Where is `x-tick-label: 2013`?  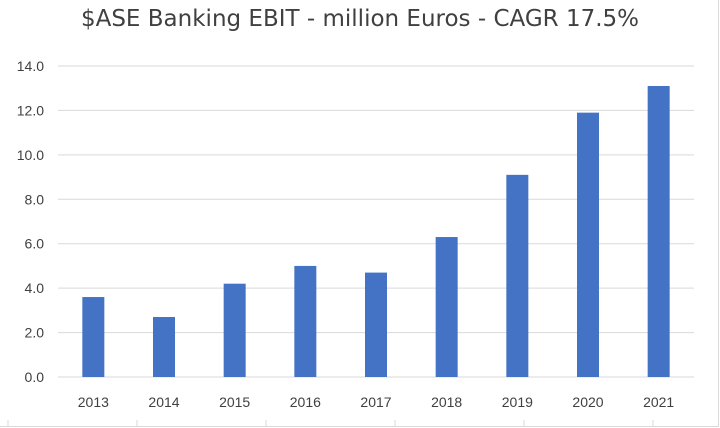 x-tick-label: 2013 is located at coordinates (93, 402).